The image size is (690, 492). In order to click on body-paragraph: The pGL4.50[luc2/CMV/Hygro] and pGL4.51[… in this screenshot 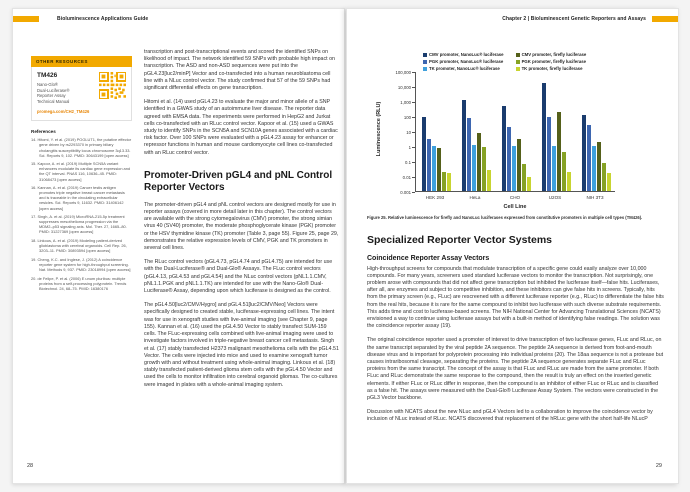, I will do `click(241, 345)`.